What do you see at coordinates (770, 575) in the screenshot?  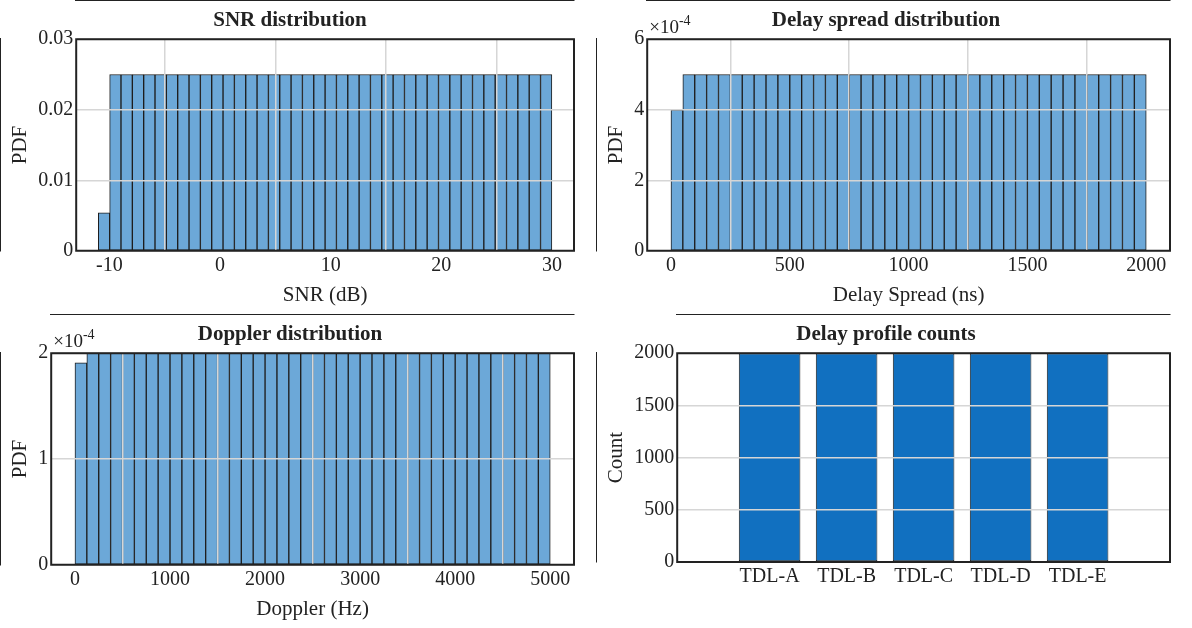 I see `x-tick-label: TDL-A` at bounding box center [770, 575].